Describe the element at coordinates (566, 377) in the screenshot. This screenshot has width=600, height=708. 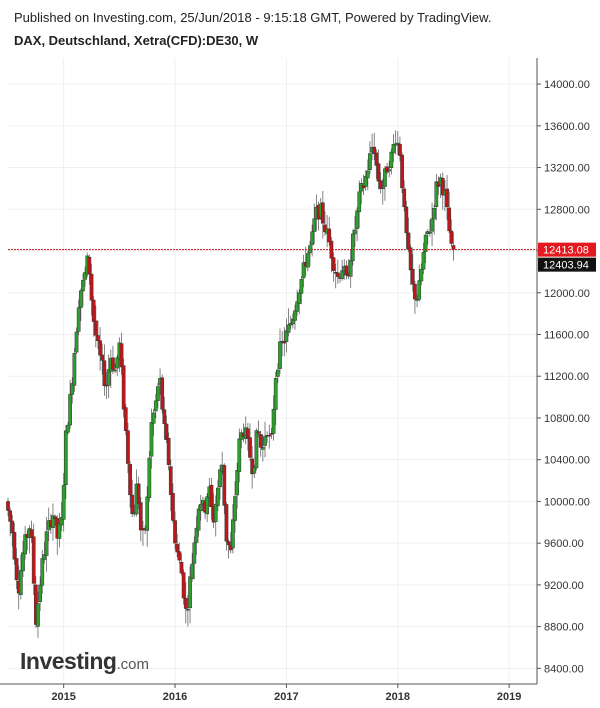
I see `y-tick-label: 11200.00` at that location.